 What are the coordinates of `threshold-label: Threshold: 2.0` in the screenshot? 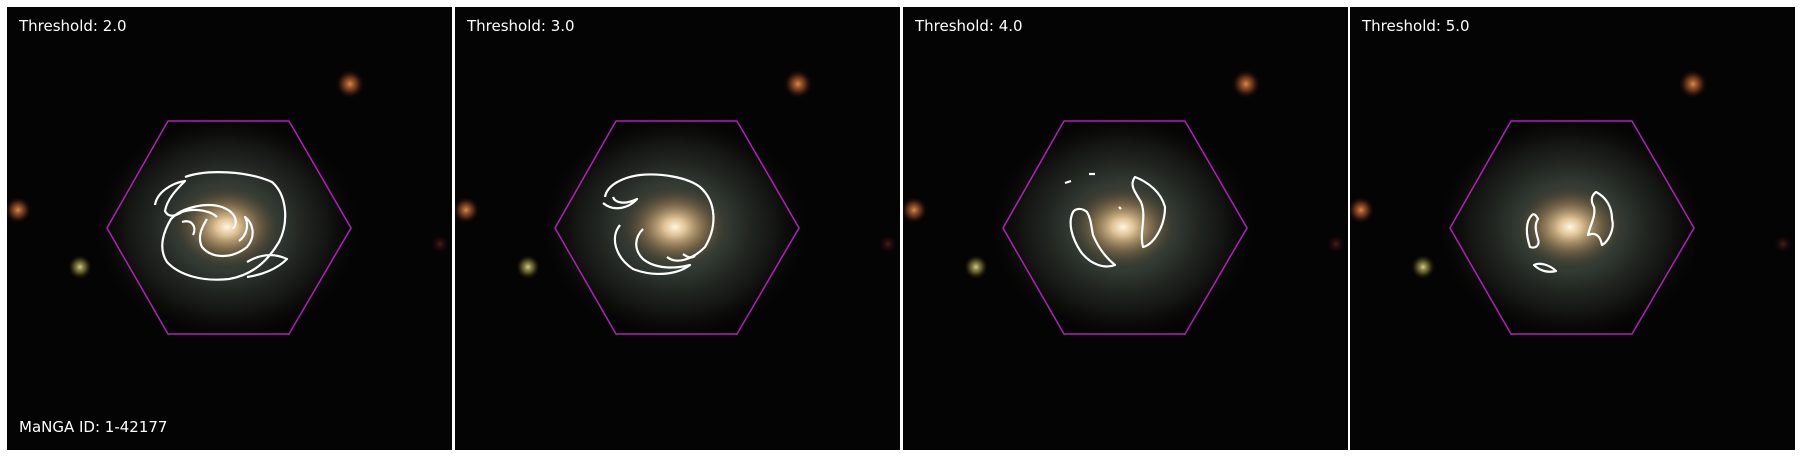 It's located at (73, 26).